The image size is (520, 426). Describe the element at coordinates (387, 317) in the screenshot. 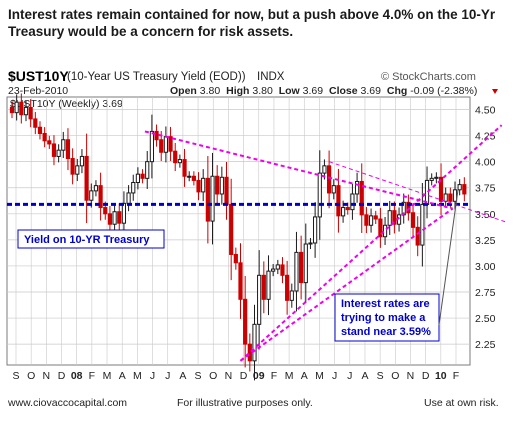

I see `callout-box` at that location.